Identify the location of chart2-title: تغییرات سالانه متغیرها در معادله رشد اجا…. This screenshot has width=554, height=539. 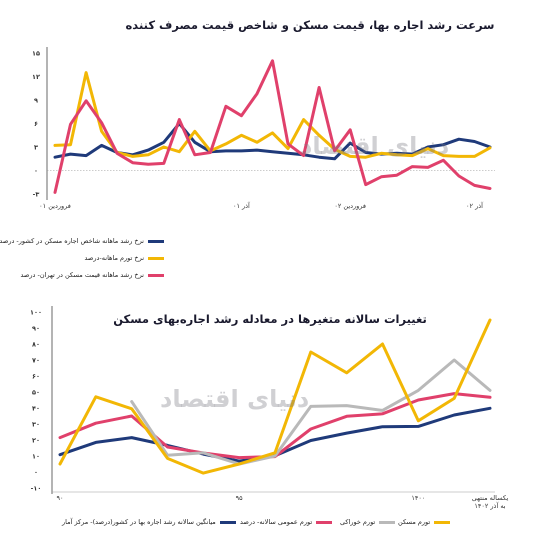
(270, 319).